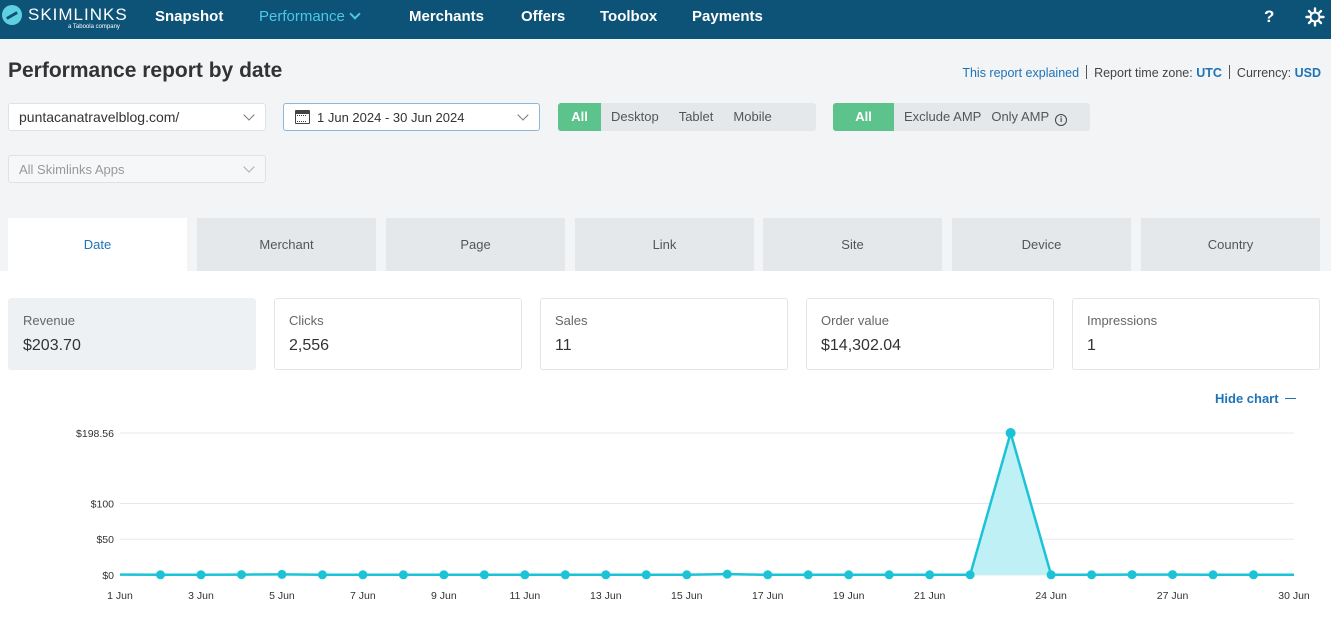 The height and width of the screenshot is (625, 1331). What do you see at coordinates (145, 70) in the screenshot?
I see `page-title: Performance report by date` at bounding box center [145, 70].